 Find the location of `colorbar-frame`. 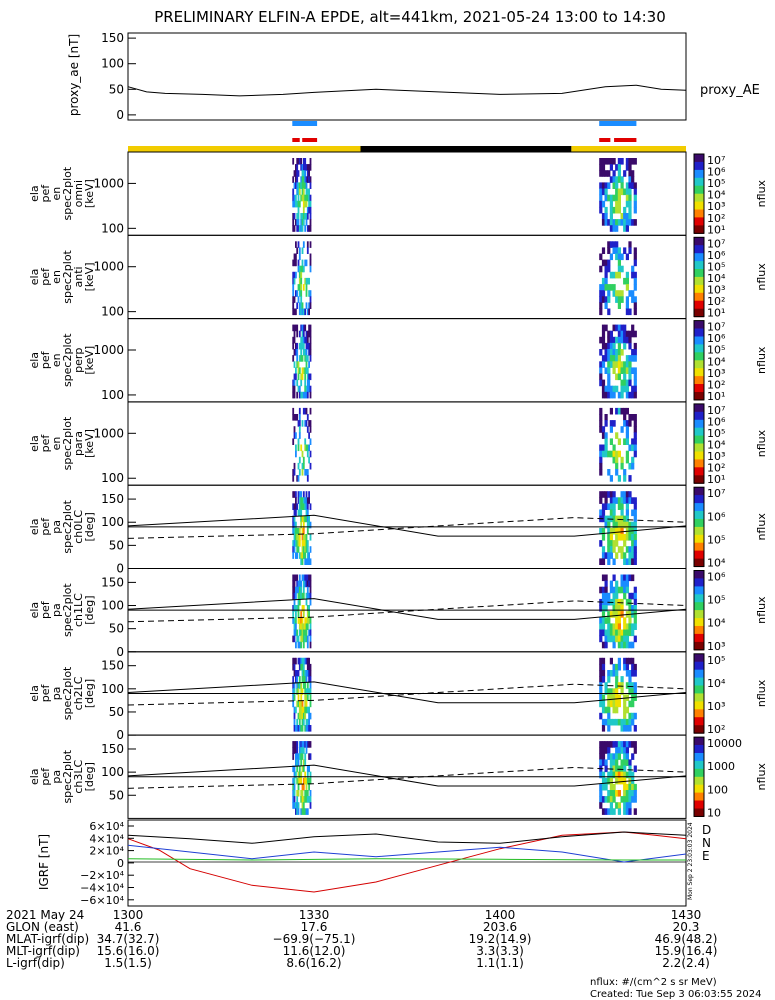

colorbar-frame is located at coordinates (699, 693).